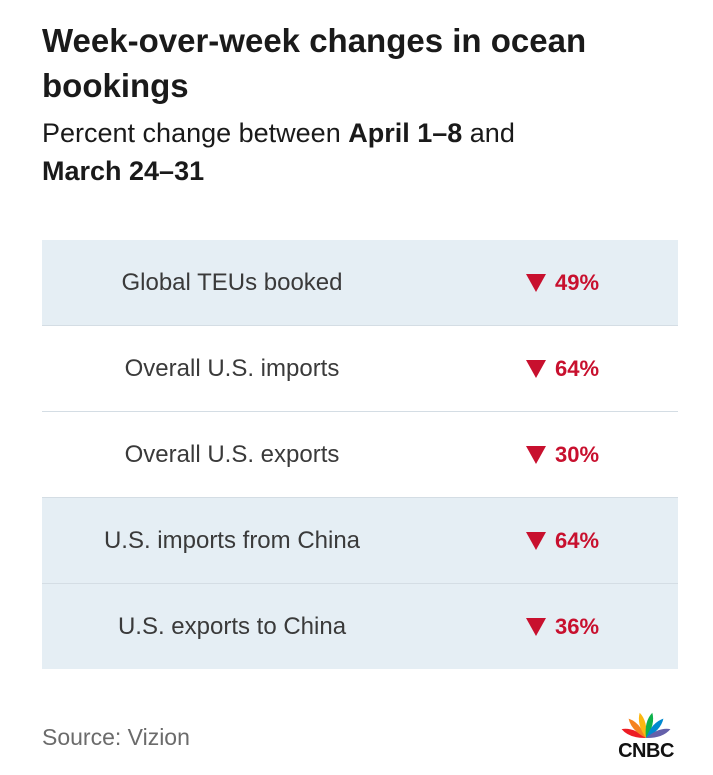 The image size is (713, 775). Describe the element at coordinates (577, 454) in the screenshot. I see `percent-change: 30%` at that location.